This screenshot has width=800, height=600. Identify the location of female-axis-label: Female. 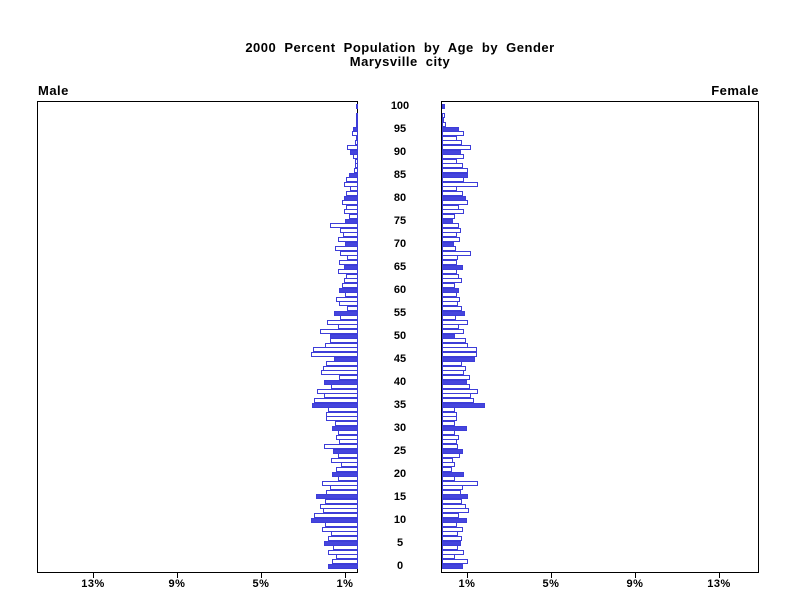
(735, 90).